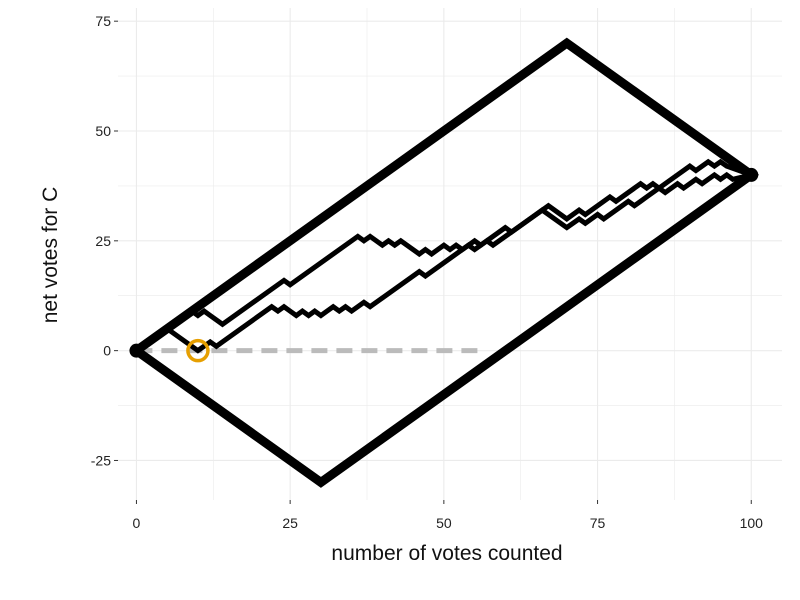 The height and width of the screenshot is (600, 800). What do you see at coordinates (446, 553) in the screenshot?
I see `x-axis-title: number of votes counted` at bounding box center [446, 553].